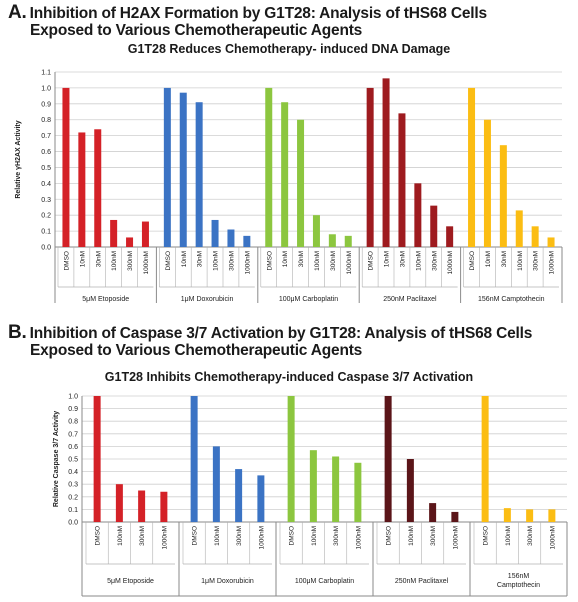 This screenshot has height=602, width=578. I want to click on y-tick-label: 0.2, so click(46, 216).